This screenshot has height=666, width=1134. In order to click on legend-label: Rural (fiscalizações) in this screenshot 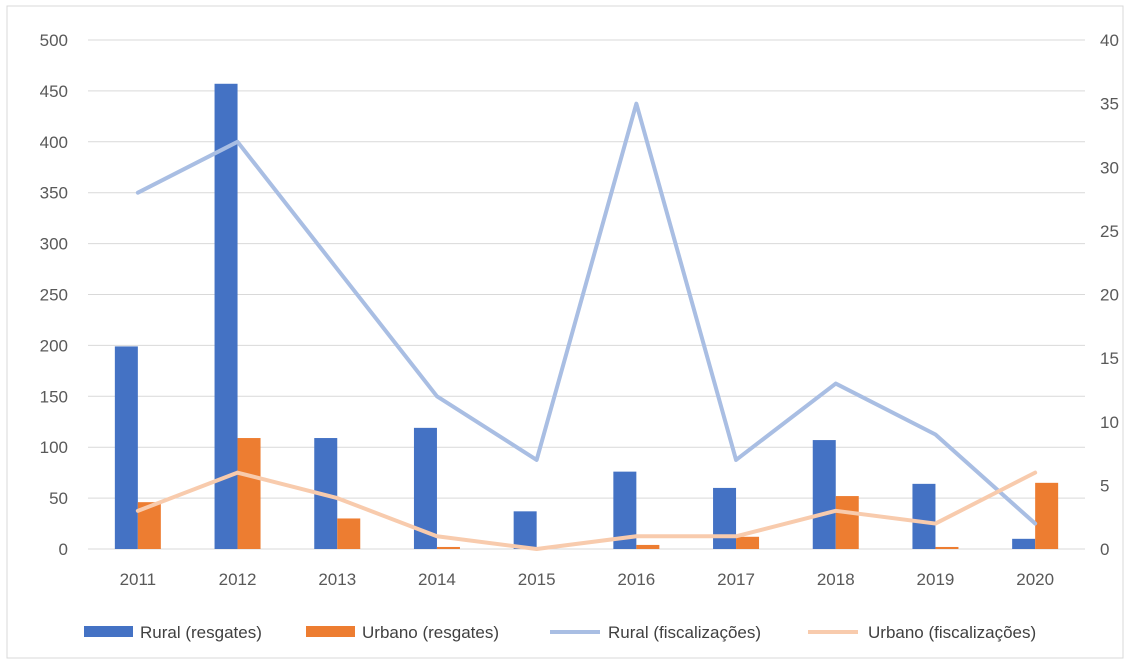, I will do `click(684, 632)`.